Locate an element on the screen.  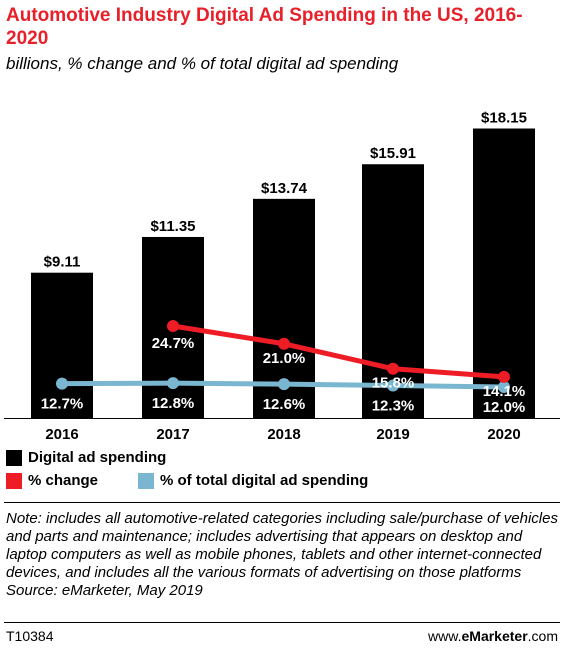
legend-swatch-spending is located at coordinates (14, 458).